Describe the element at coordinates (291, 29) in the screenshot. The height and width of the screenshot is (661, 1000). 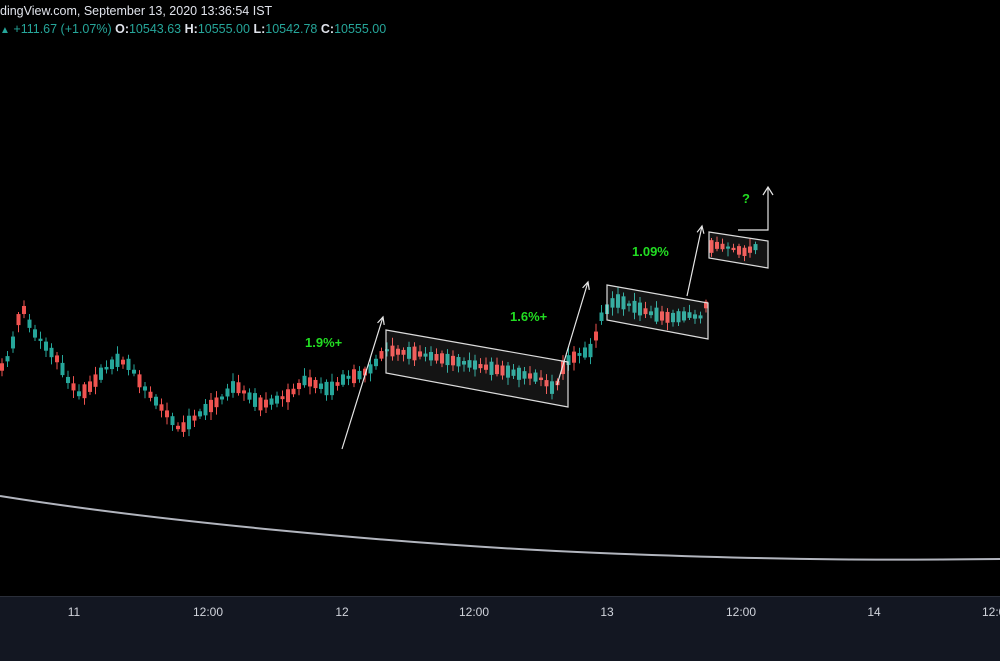
I see `low-value: 10542.78` at that location.